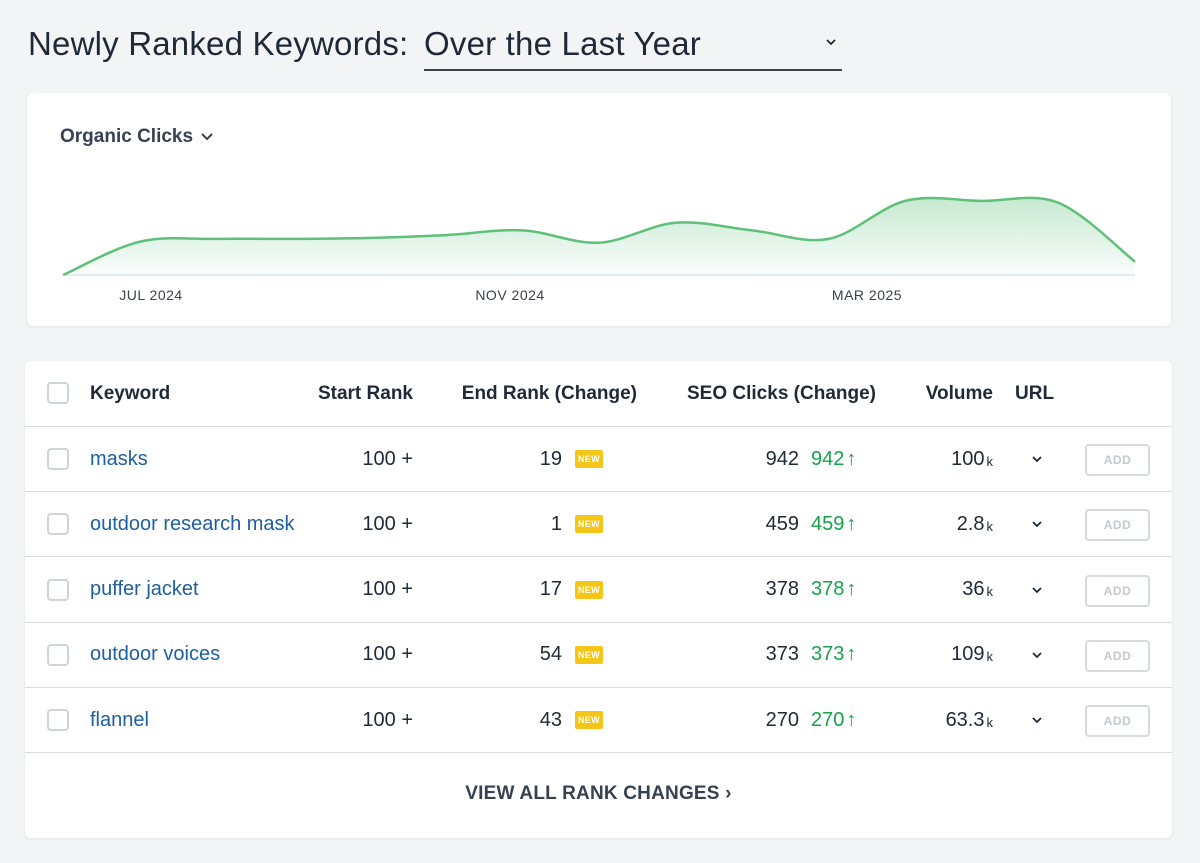 The height and width of the screenshot is (863, 1200). Describe the element at coordinates (973, 589) in the screenshot. I see `volume-number: 36` at that location.